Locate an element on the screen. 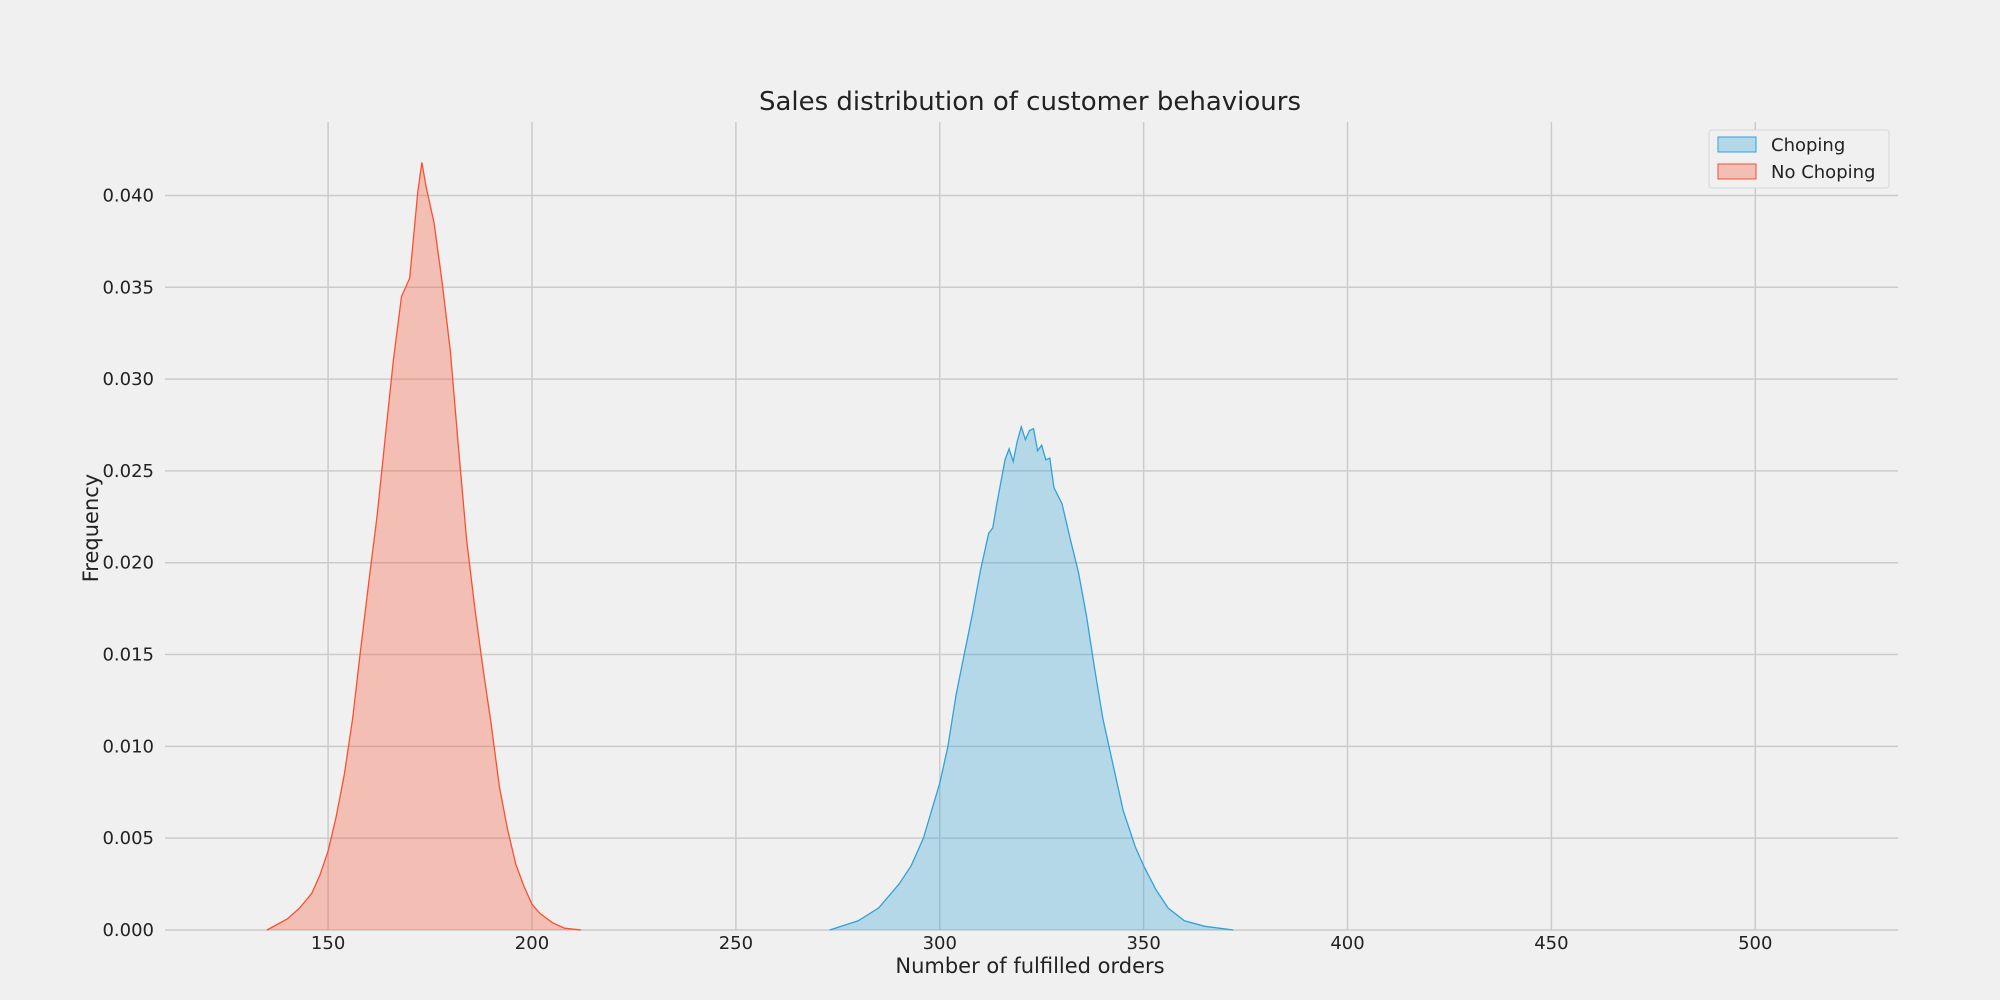  density-area-choping is located at coordinates (1031, 678).